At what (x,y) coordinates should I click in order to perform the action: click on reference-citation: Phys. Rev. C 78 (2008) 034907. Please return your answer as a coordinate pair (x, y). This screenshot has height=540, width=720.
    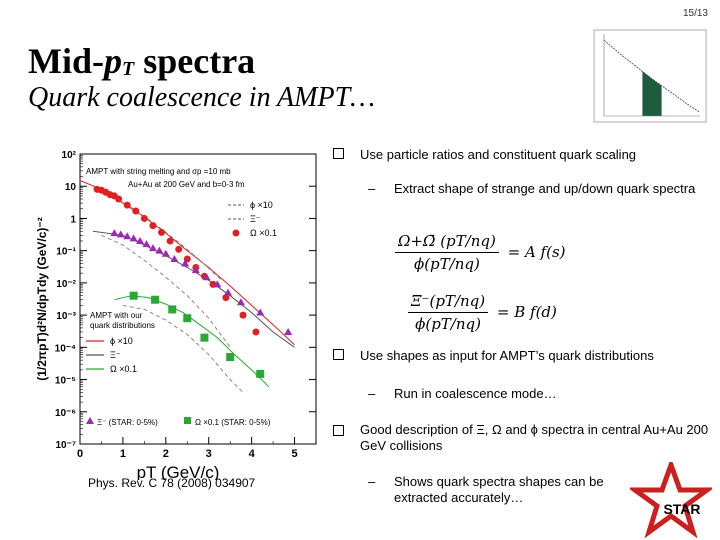
    Looking at the image, I should click on (172, 483).